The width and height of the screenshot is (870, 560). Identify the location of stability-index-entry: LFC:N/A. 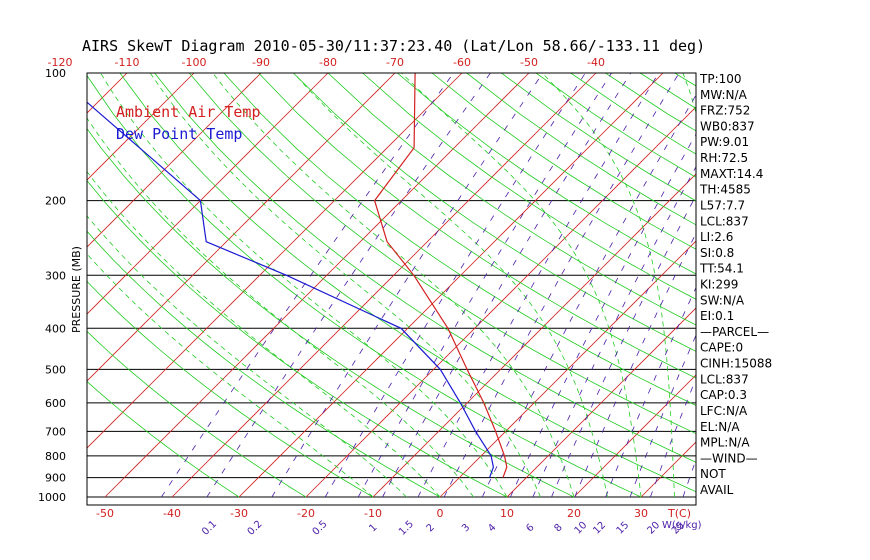
(724, 411).